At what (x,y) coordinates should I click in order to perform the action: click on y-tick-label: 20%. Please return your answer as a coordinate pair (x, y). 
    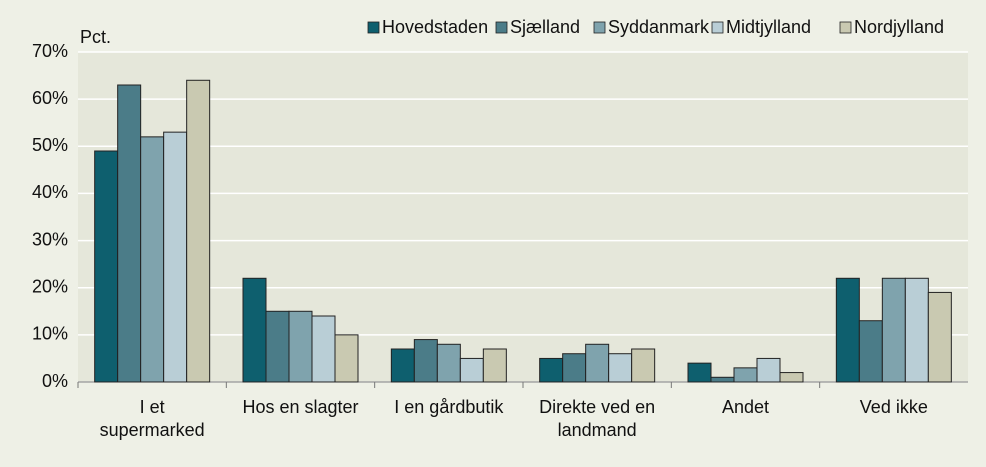
    Looking at the image, I should click on (50, 286).